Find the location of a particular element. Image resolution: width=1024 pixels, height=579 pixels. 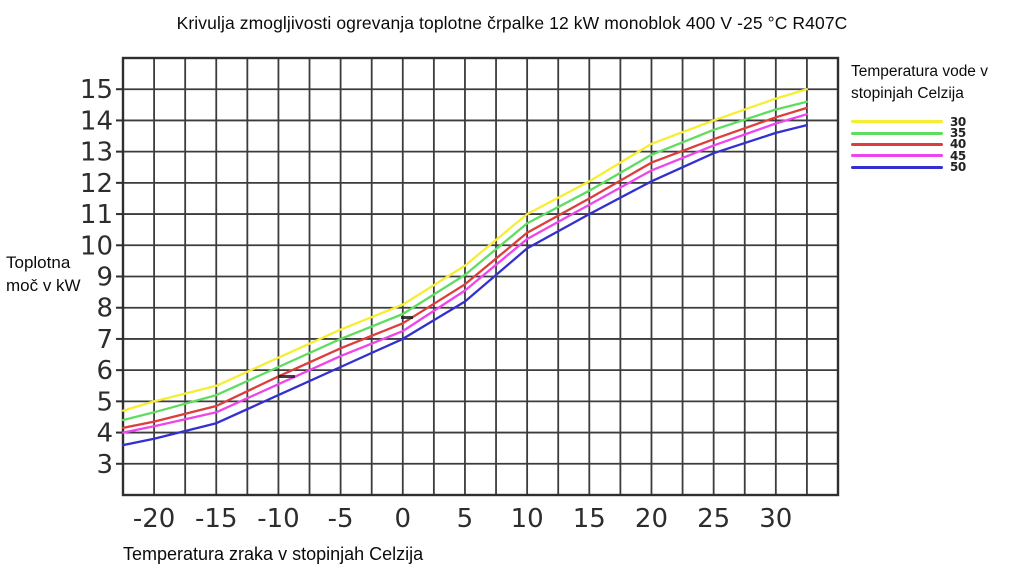

x-tick-label: 30 is located at coordinates (775, 519).